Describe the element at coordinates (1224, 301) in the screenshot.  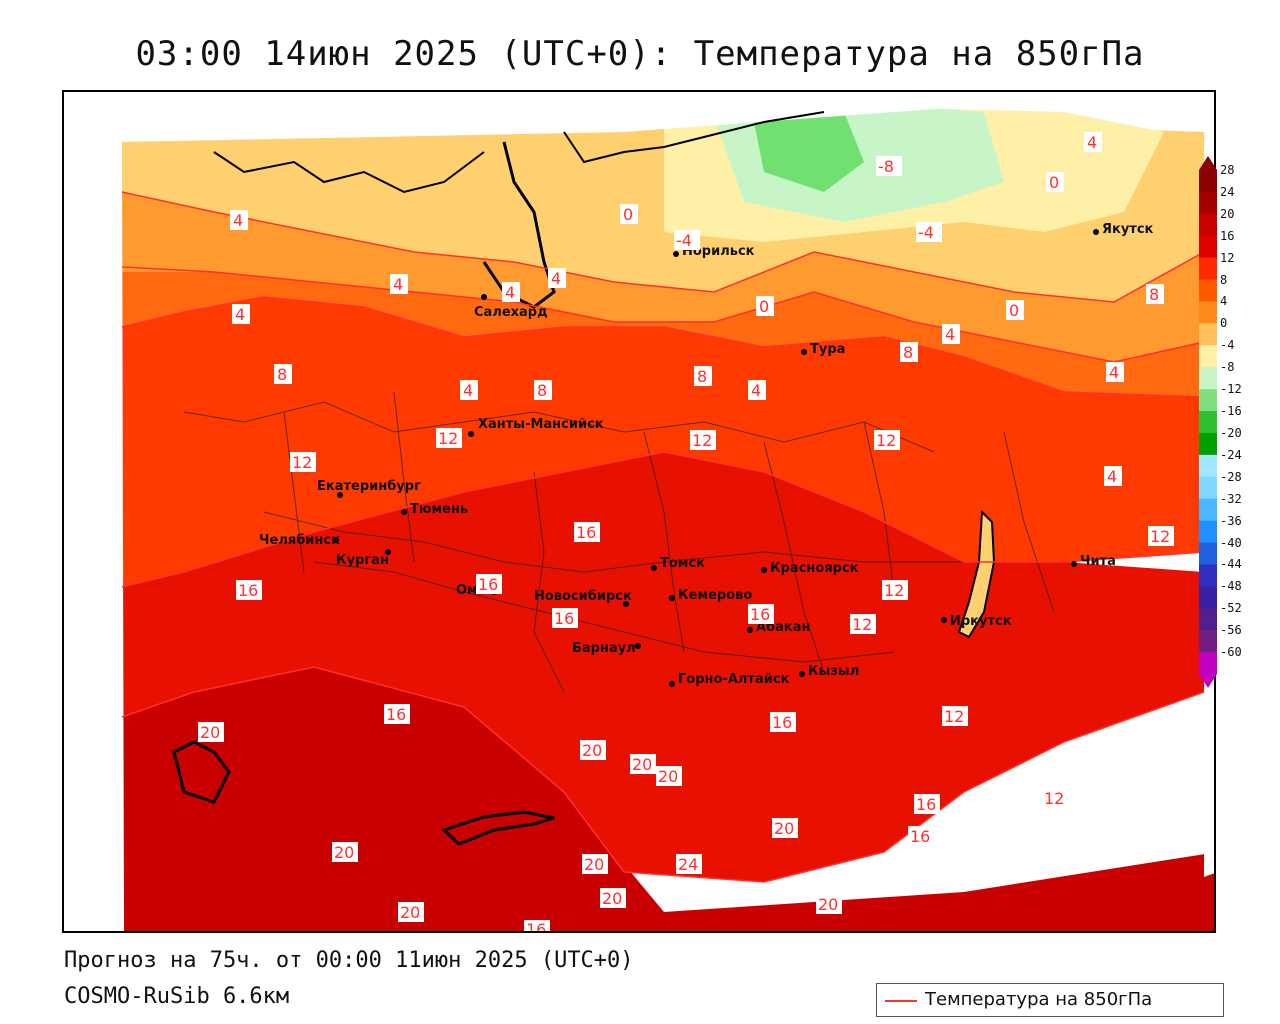
I see `colorbar-tick-label: 4` at that location.